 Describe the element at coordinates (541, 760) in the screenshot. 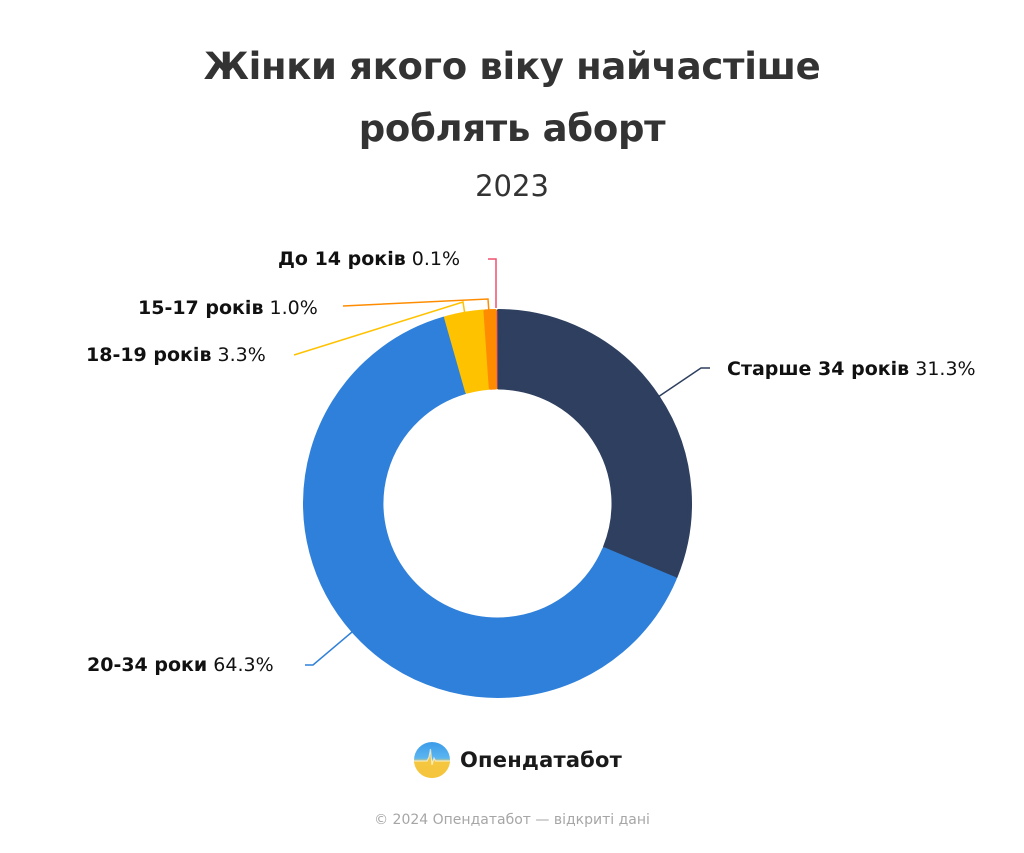

I see `brand-name: Опендатабот` at that location.